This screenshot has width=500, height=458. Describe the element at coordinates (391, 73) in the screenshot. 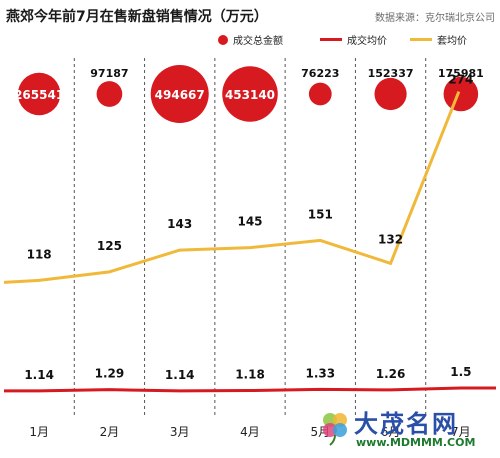

I see `amount-label: 152337` at that location.